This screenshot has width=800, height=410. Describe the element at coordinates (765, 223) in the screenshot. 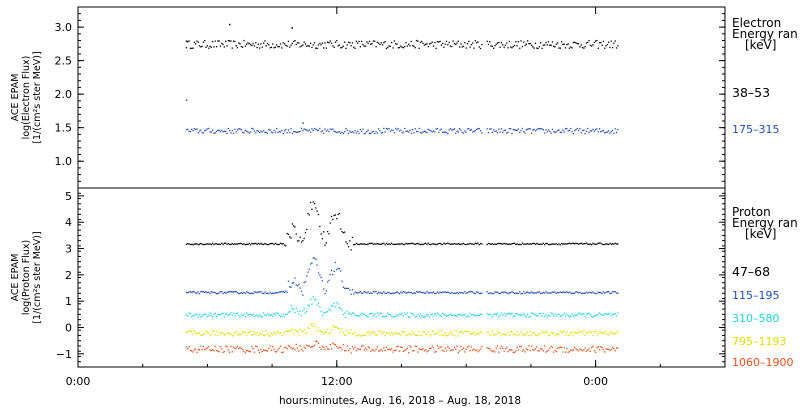

I see `legend-title: Energy ran` at that location.